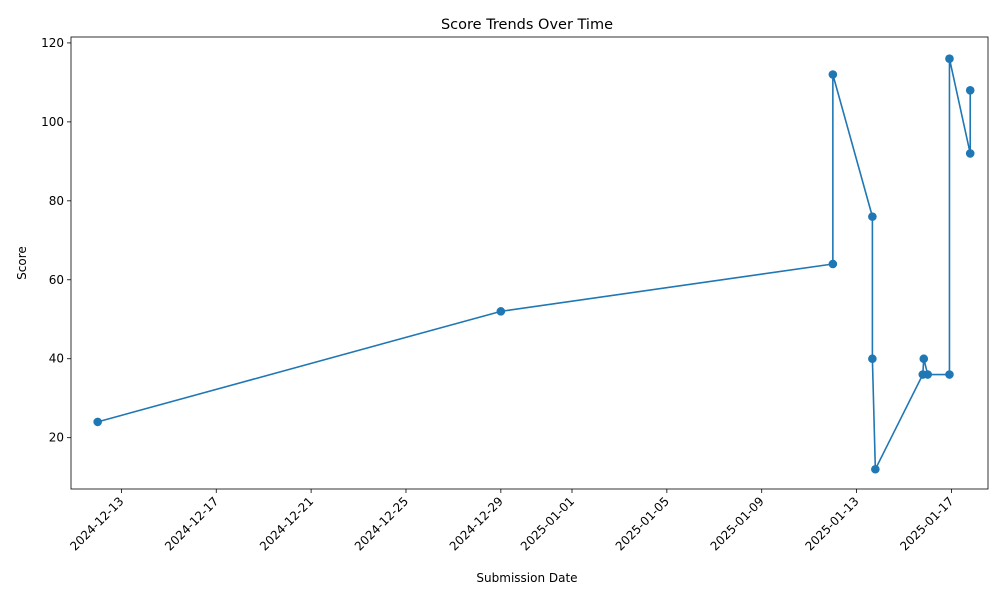 The height and width of the screenshot is (600, 1000). What do you see at coordinates (56, 438) in the screenshot?
I see `y-tick-label: 20` at bounding box center [56, 438].